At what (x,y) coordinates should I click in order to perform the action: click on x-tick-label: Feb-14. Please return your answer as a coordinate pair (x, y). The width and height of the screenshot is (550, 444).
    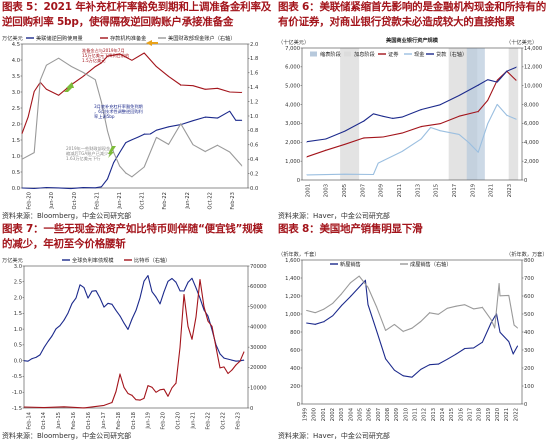
    Looking at the image, I should click on (29, 420).